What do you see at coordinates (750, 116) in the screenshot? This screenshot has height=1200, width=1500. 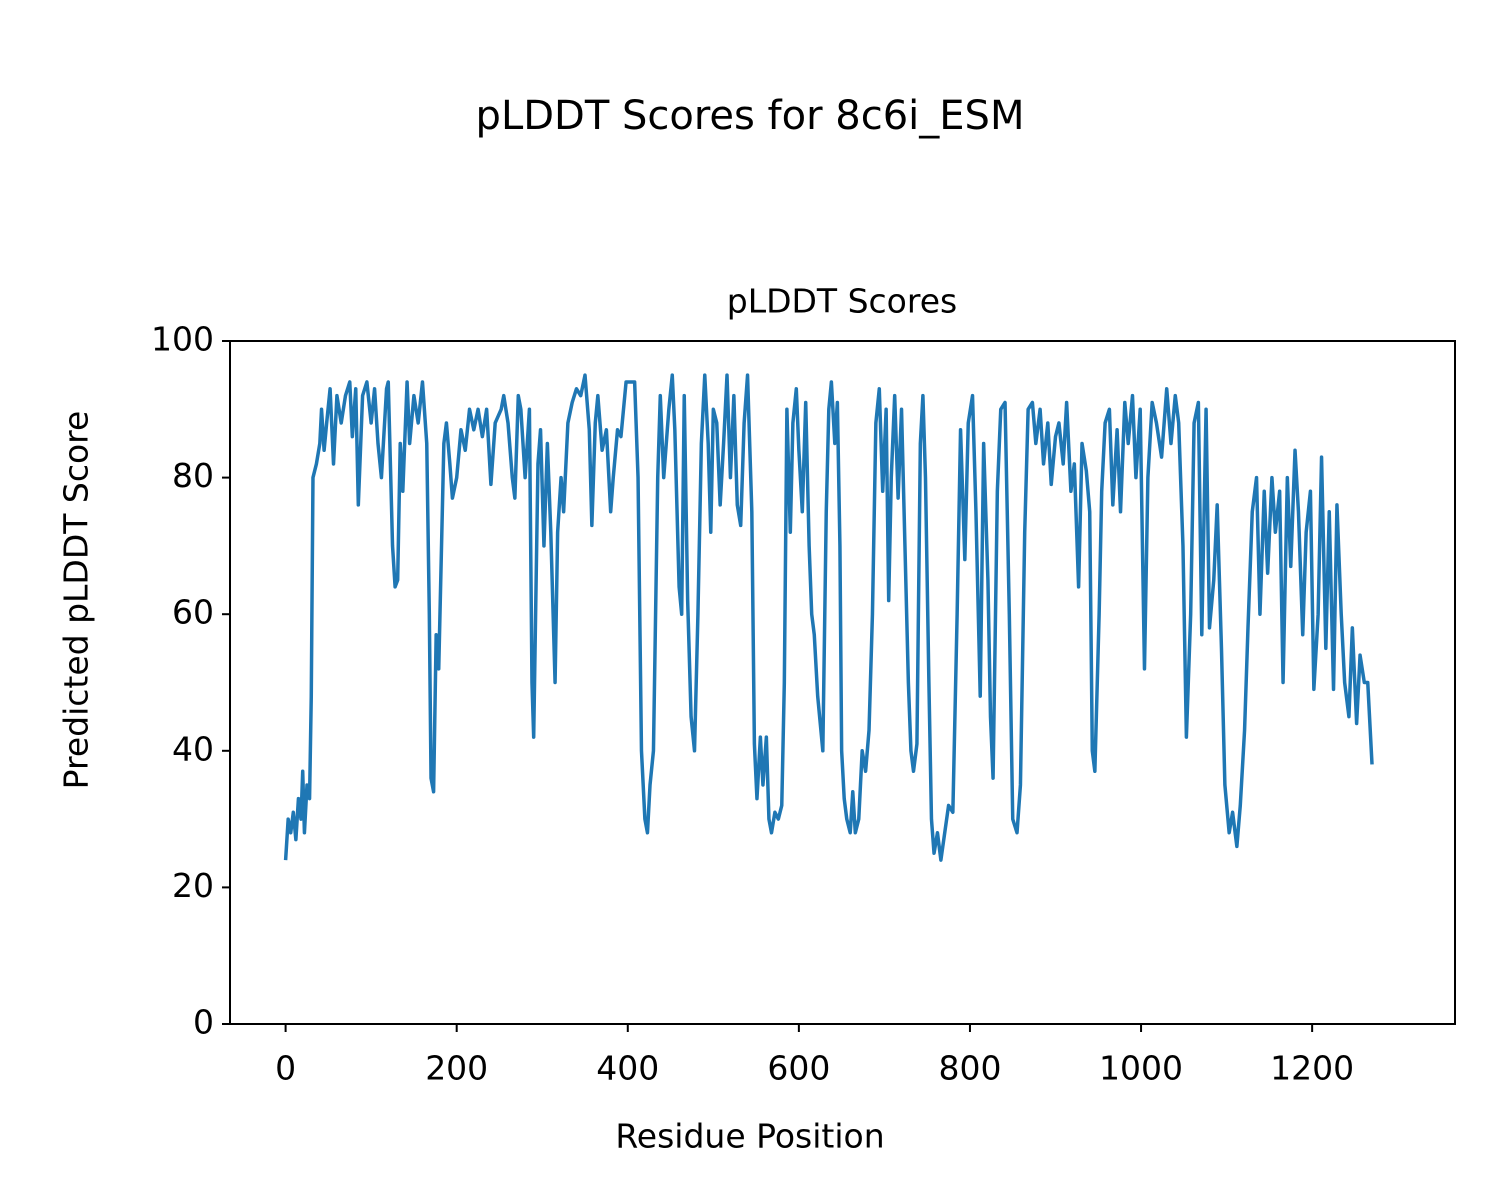 I see `suptitle: pLDDT Scores for 8c6i_ESM` at bounding box center [750, 116].